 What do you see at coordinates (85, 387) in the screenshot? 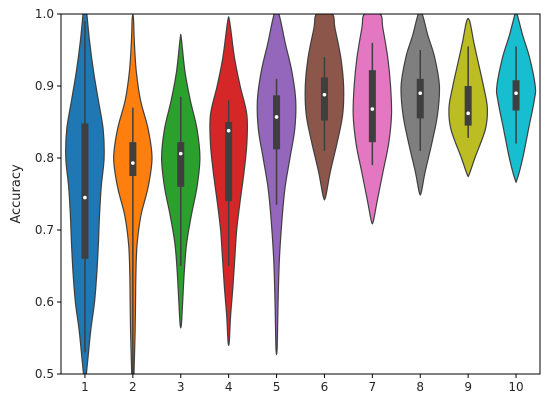
I see `x-tick-label: 1` at bounding box center [85, 387].